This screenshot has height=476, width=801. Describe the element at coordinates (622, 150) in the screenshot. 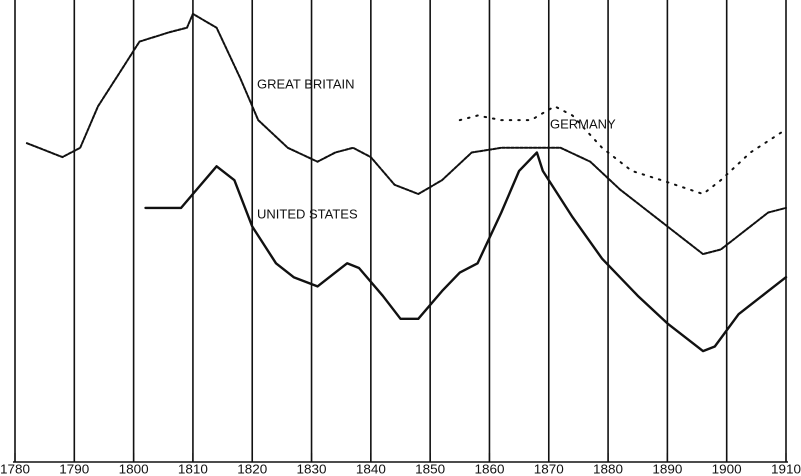

I see `line-series` at that location.